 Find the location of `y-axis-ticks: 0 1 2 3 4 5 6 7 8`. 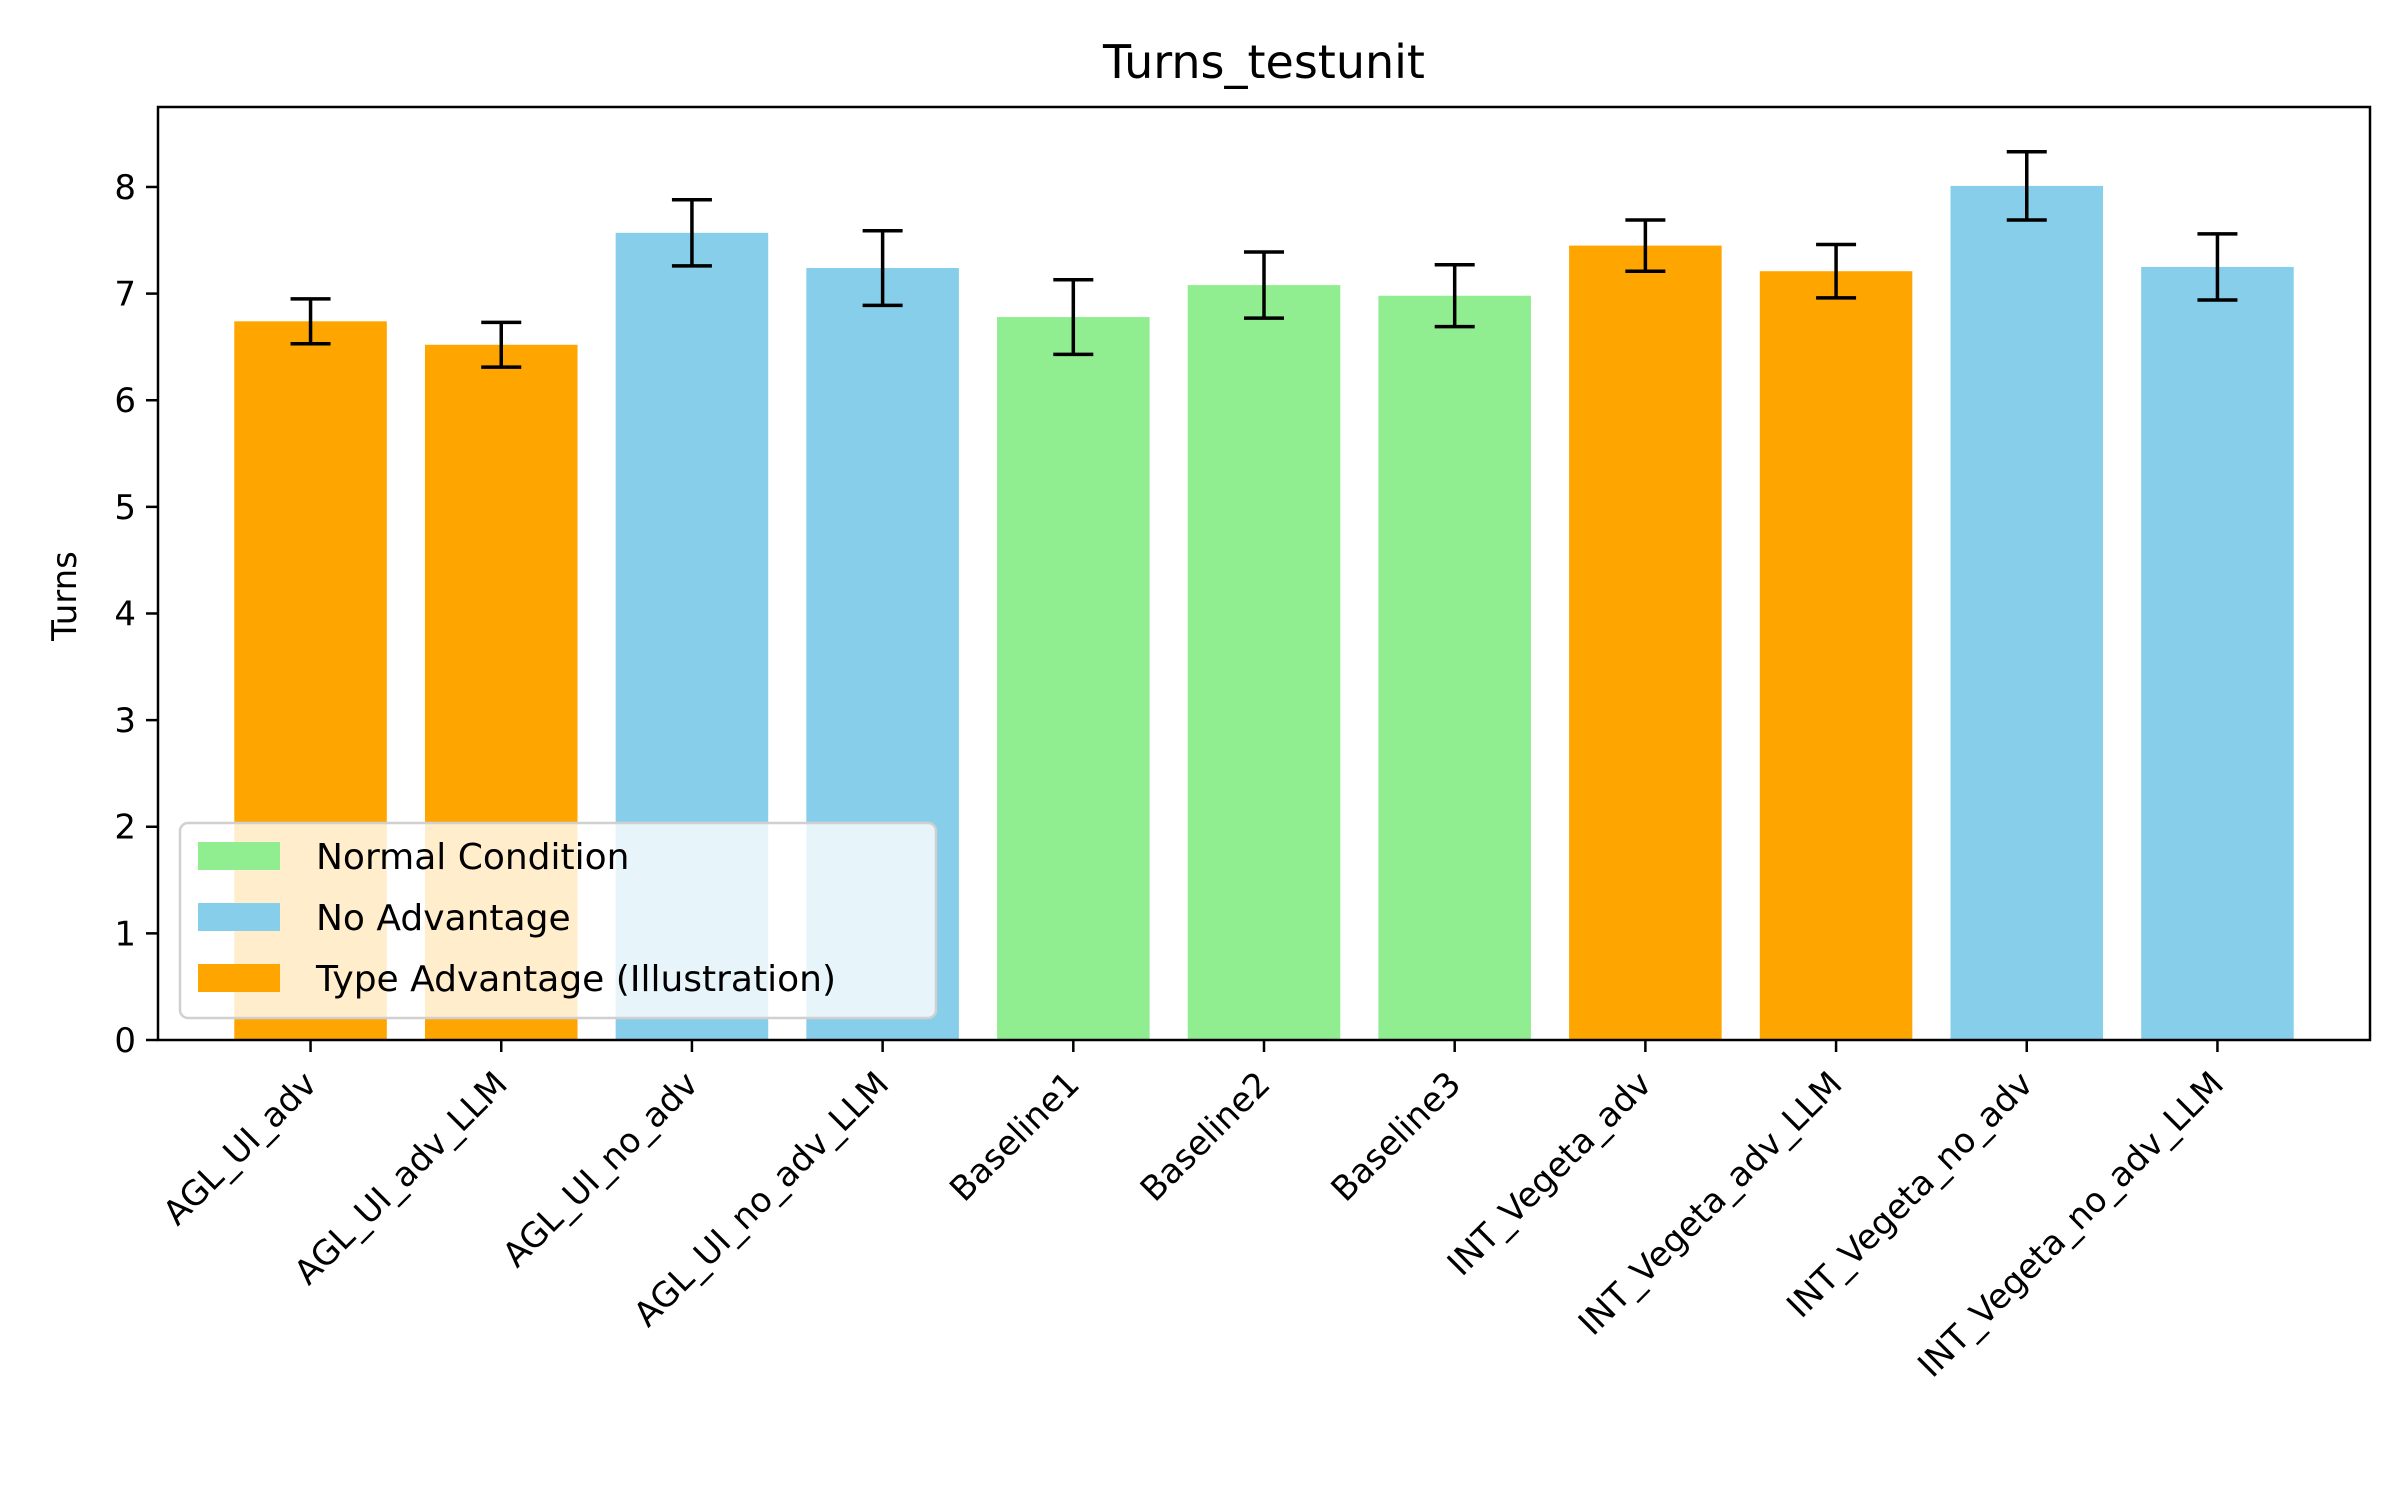

y-axis-ticks: 0 1 2 3 4 5 6 7 8 is located at coordinates (136, 614).